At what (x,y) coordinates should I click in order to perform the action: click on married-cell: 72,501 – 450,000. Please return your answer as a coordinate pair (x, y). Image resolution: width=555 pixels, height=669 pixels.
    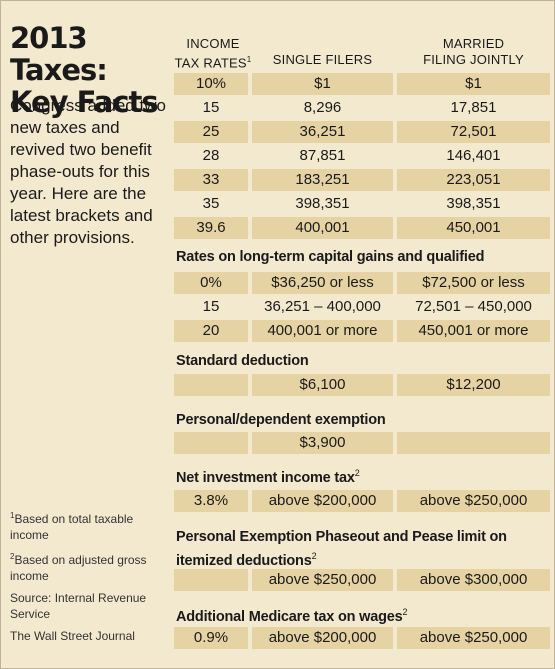
    Looking at the image, I should click on (473, 306).